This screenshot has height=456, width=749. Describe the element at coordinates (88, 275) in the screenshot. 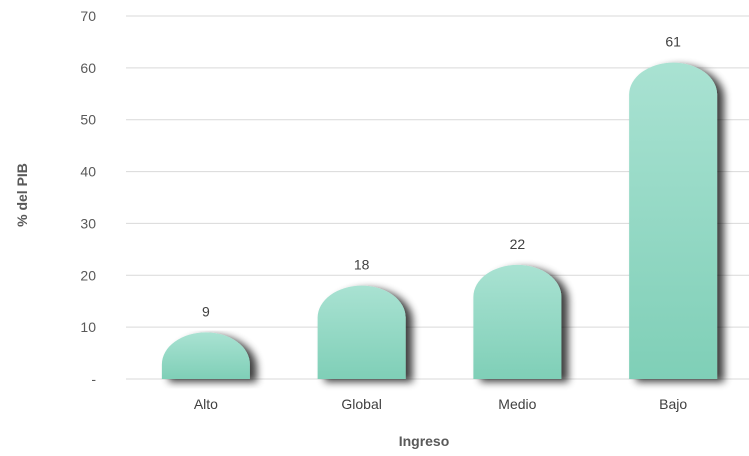

I see `y-tick-label: 20` at that location.